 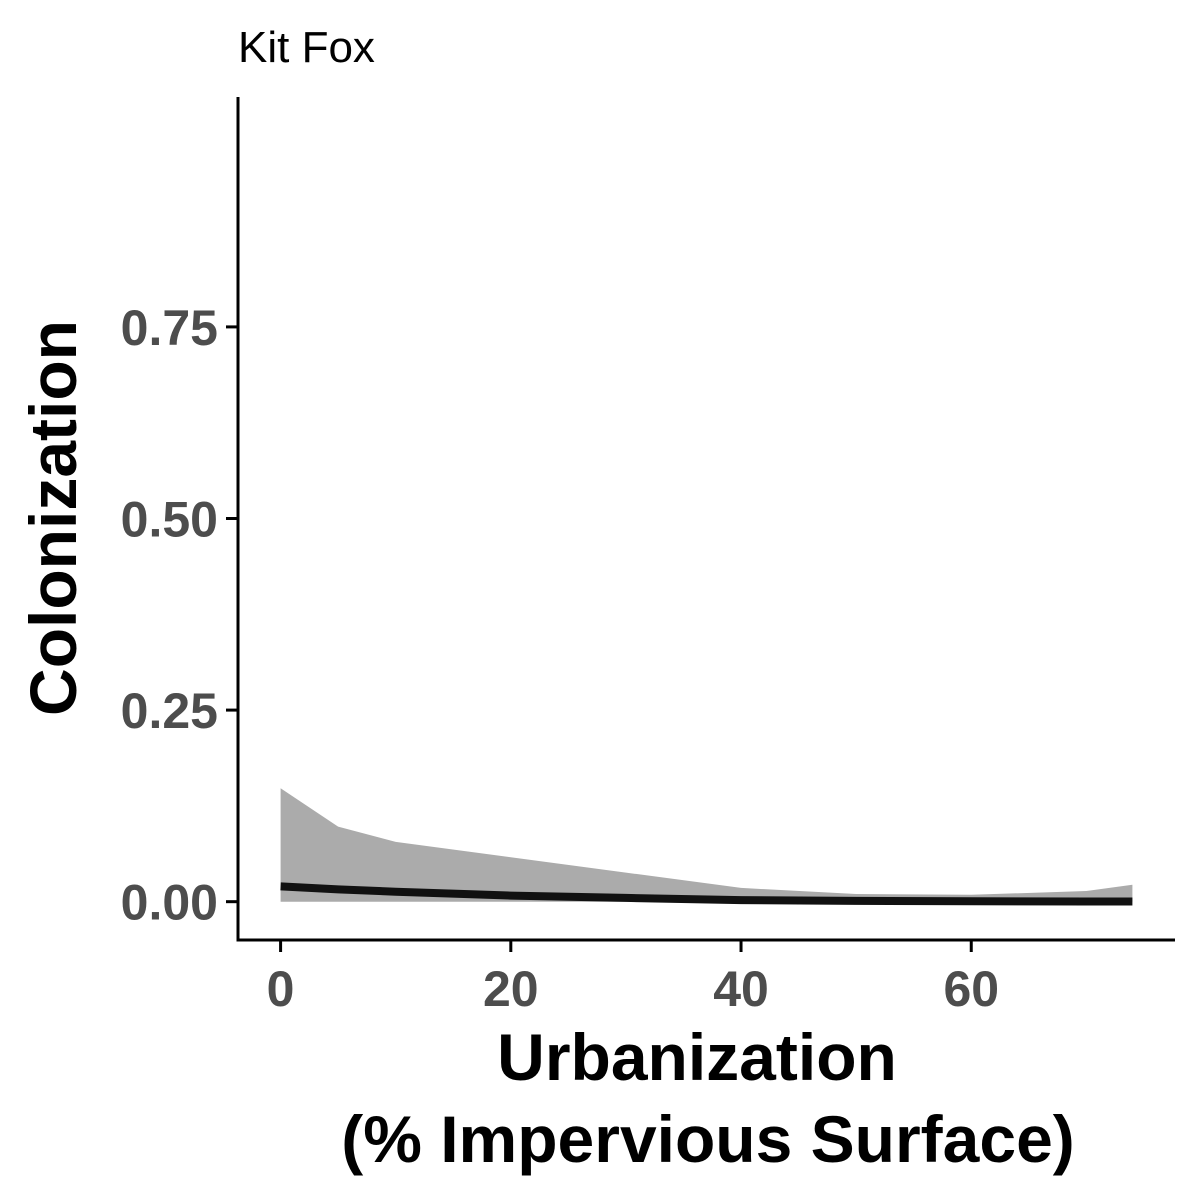 I want to click on y-axis-title: Colonization, so click(x=53, y=518).